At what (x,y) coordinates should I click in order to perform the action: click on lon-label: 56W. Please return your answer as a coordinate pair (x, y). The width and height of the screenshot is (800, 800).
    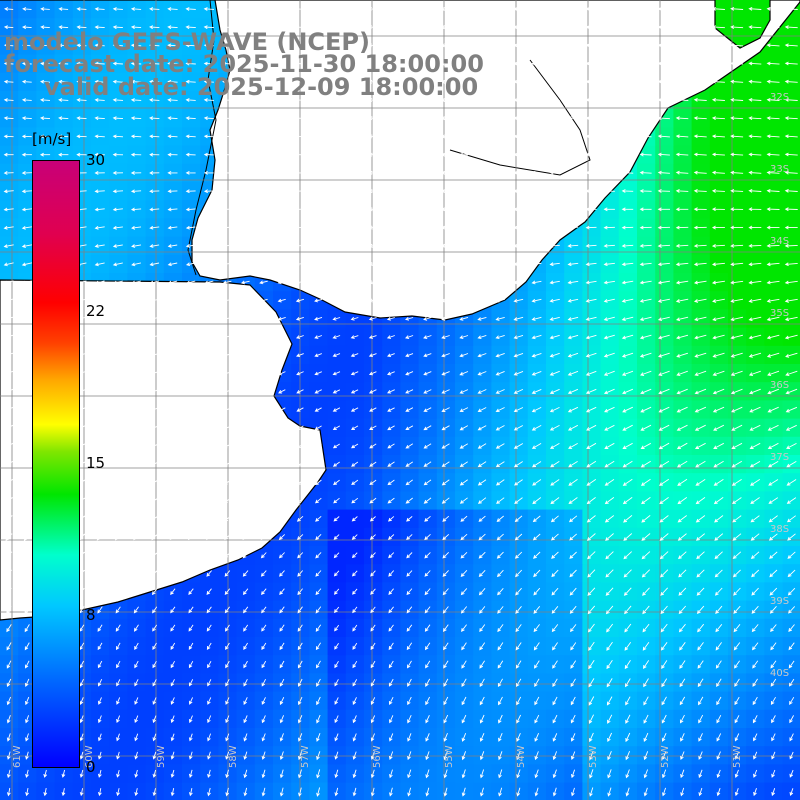
    Looking at the image, I should click on (377, 756).